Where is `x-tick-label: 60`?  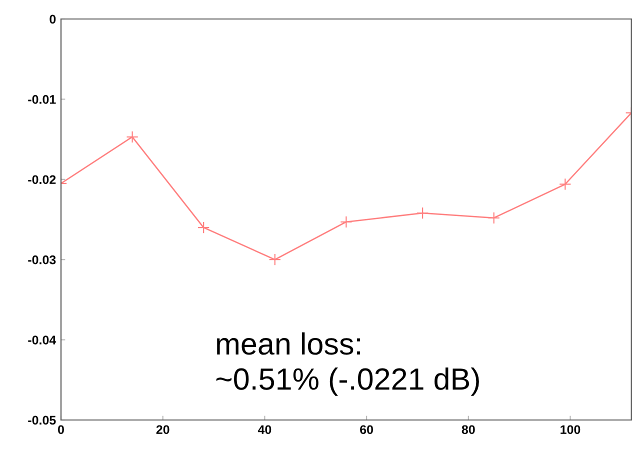
x-tick-label: 60 is located at coordinates (366, 429).